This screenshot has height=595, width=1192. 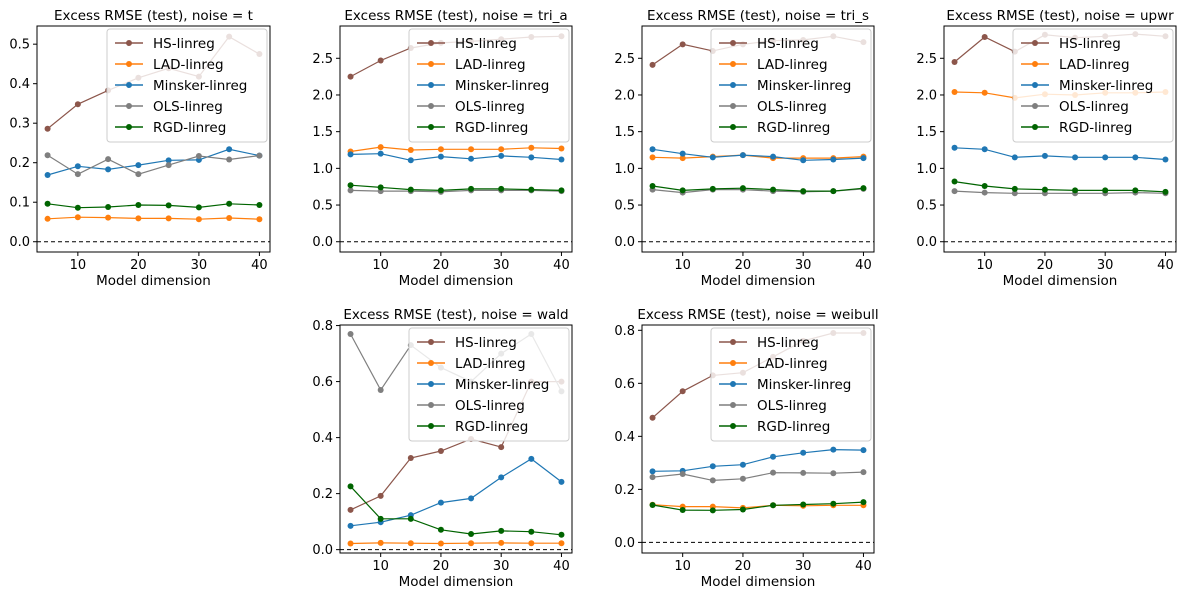 I want to click on y-tick-label: 0.4, so click(x=322, y=438).